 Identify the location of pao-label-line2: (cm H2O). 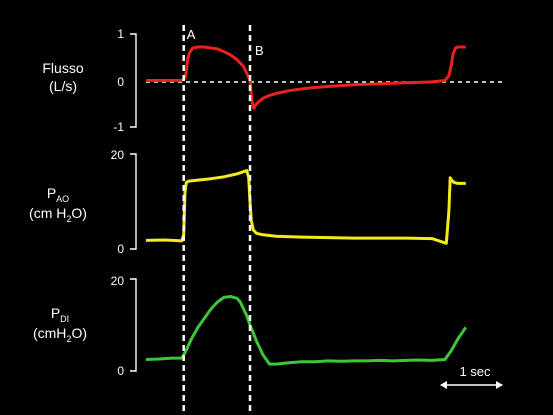
(58, 214).